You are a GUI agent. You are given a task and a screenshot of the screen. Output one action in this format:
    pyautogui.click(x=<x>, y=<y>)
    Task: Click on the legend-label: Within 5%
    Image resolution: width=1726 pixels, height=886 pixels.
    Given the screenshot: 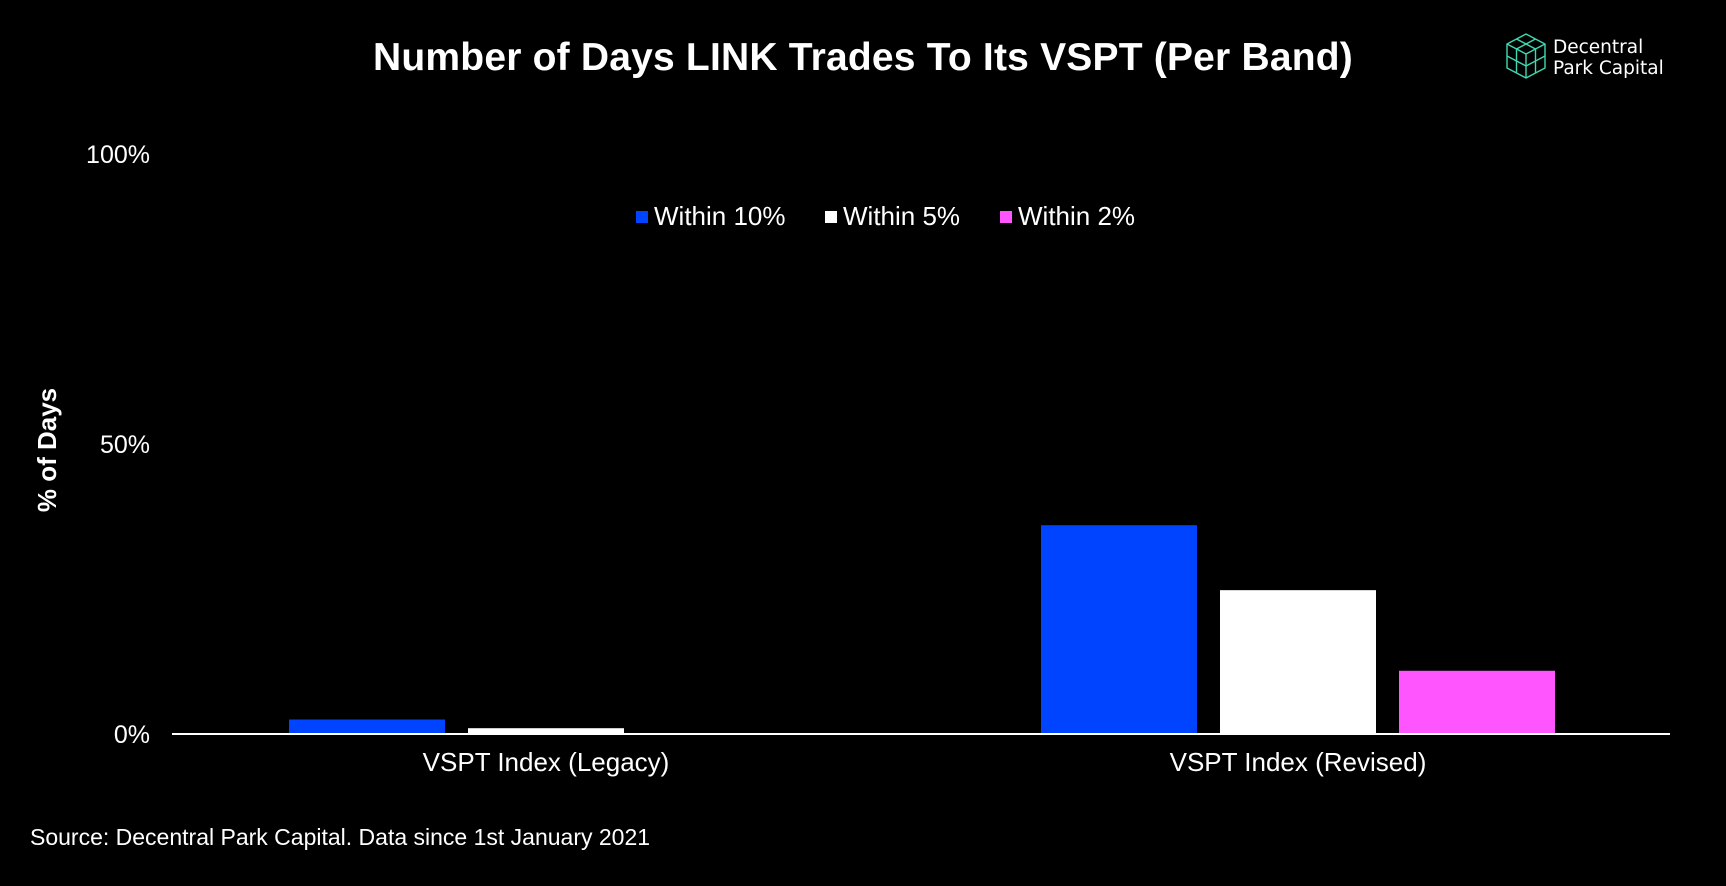 What is the action you would take?
    pyautogui.click(x=901, y=216)
    